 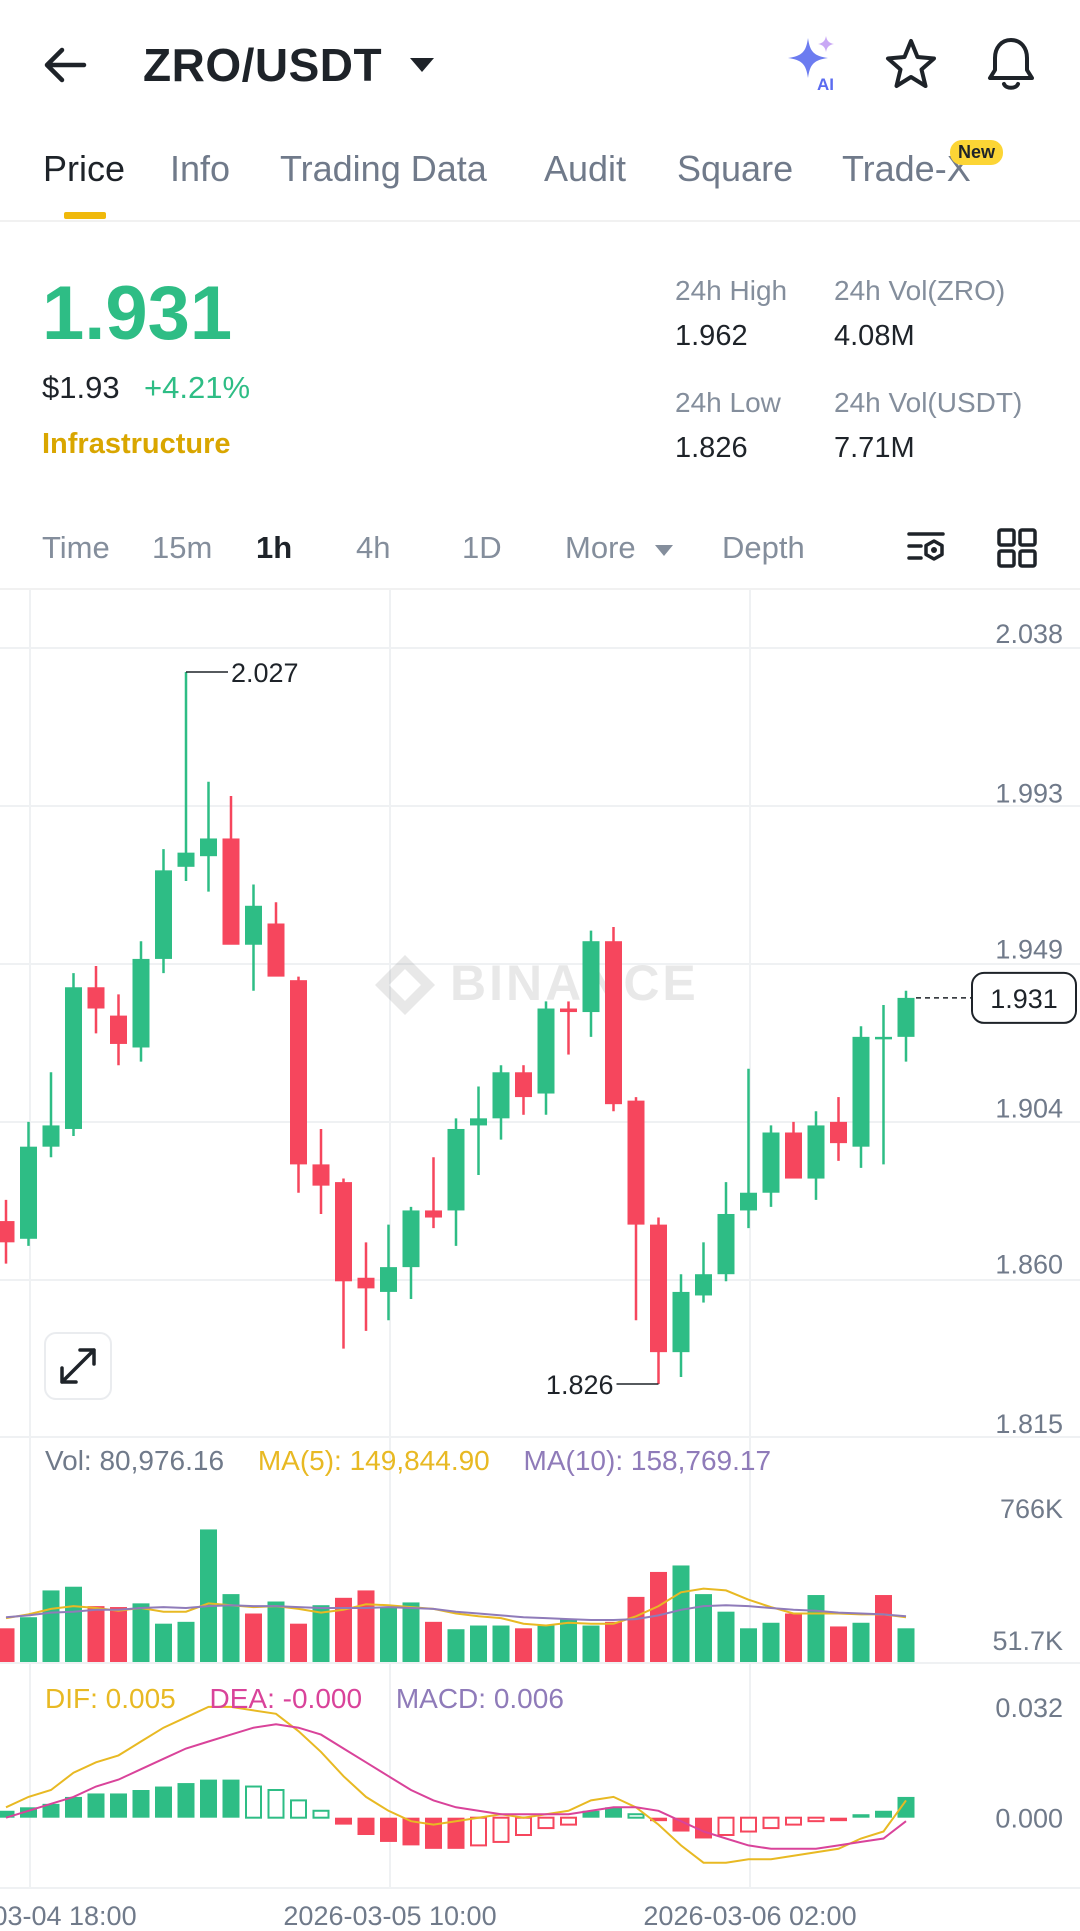 I want to click on high-label: 24h High, so click(x=731, y=290).